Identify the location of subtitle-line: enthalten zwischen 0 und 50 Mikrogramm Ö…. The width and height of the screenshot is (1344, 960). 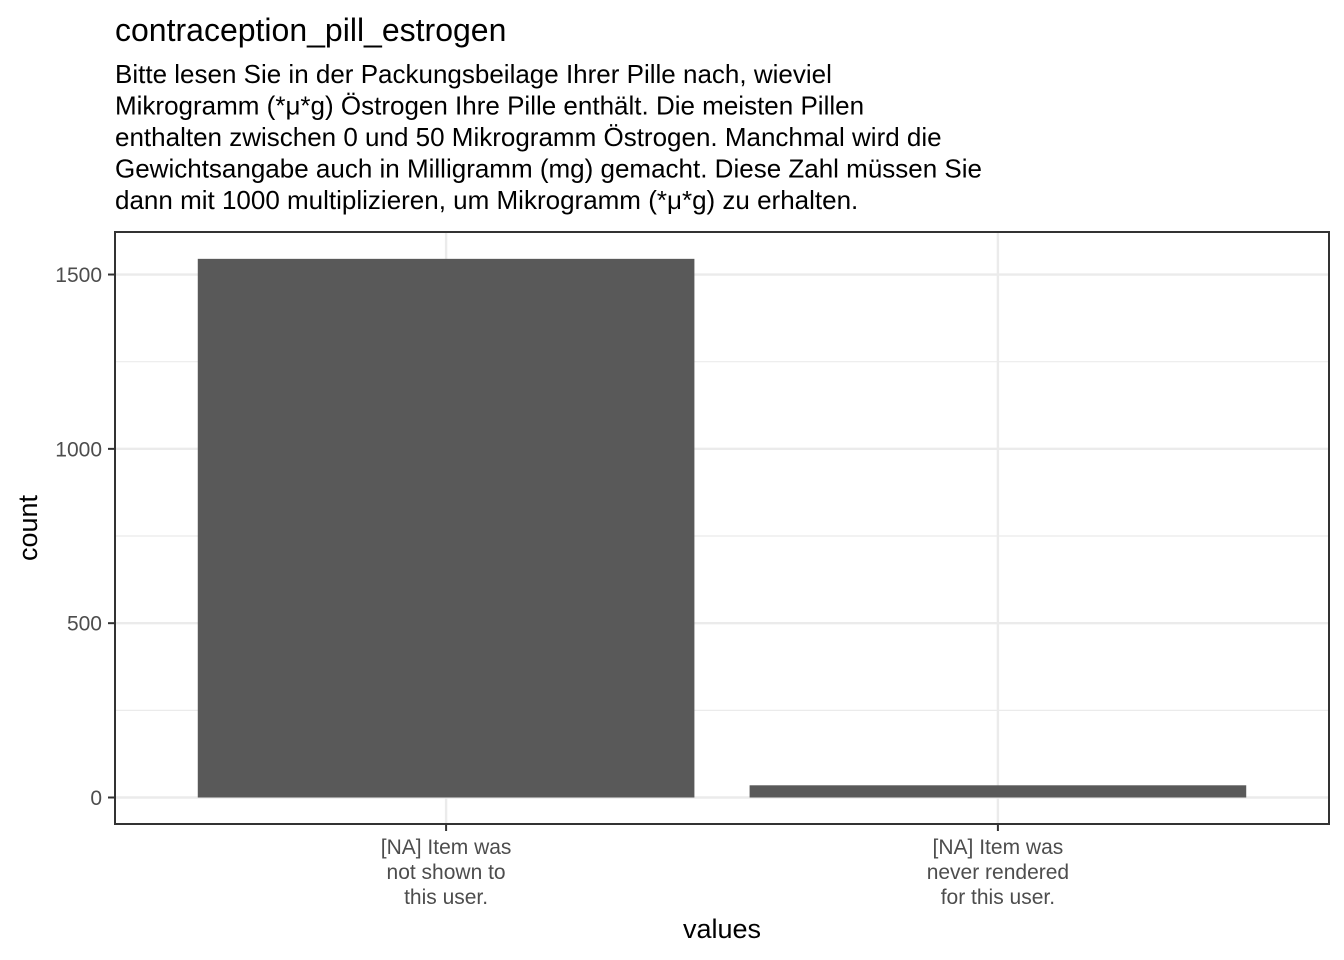
(528, 137).